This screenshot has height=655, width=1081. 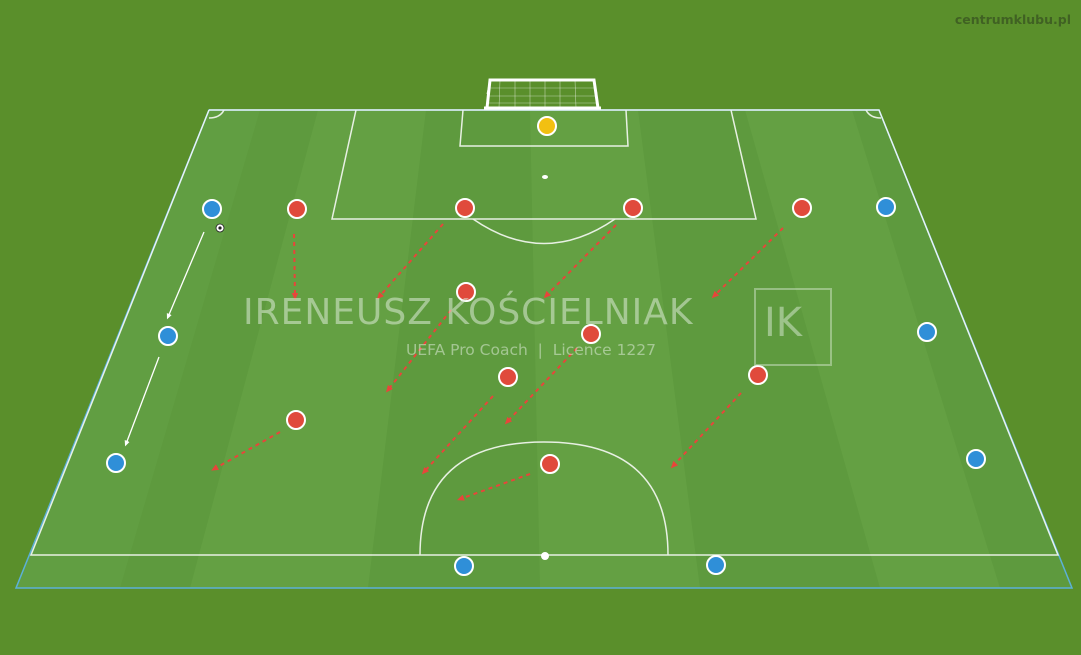 What do you see at coordinates (542, 94) in the screenshot?
I see `goal` at bounding box center [542, 94].